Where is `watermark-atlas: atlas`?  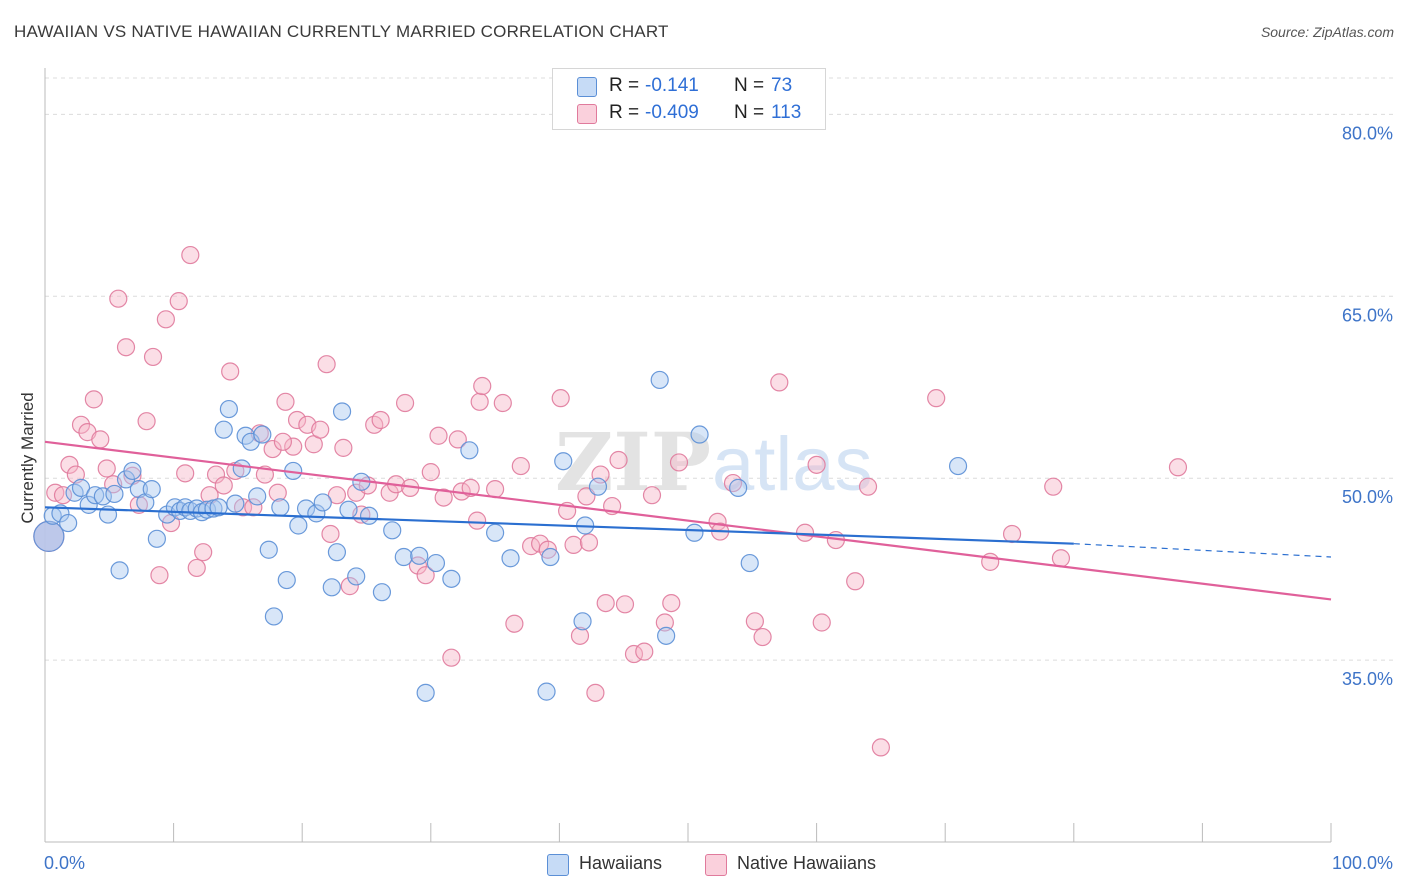
watermark-atlas: atlas is located at coordinates (792, 464).